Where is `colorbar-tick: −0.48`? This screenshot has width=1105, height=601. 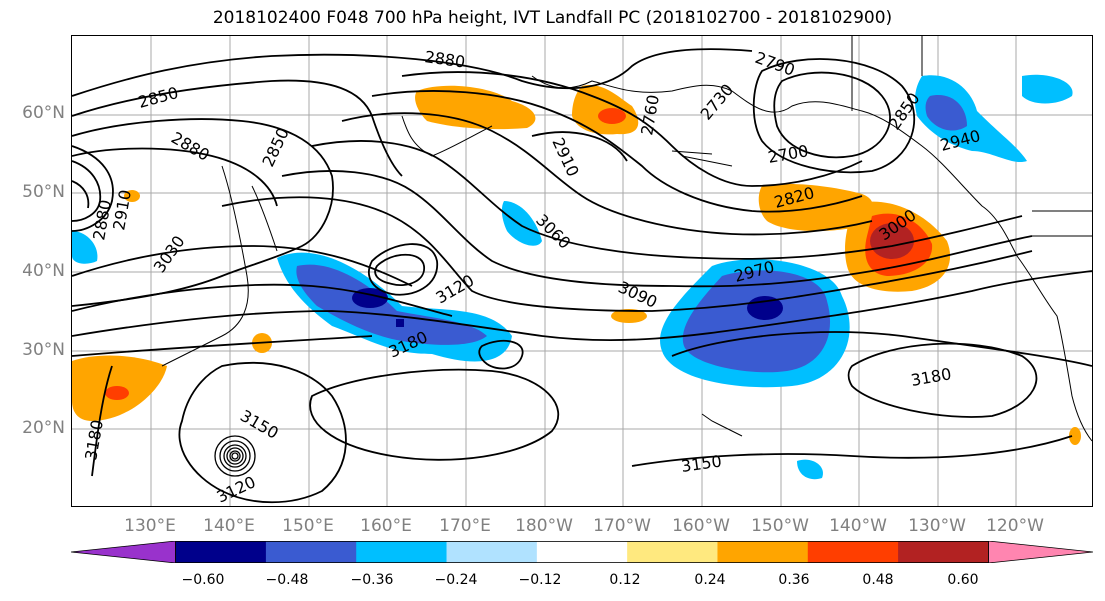
colorbar-tick: −0.48 is located at coordinates (287, 580).